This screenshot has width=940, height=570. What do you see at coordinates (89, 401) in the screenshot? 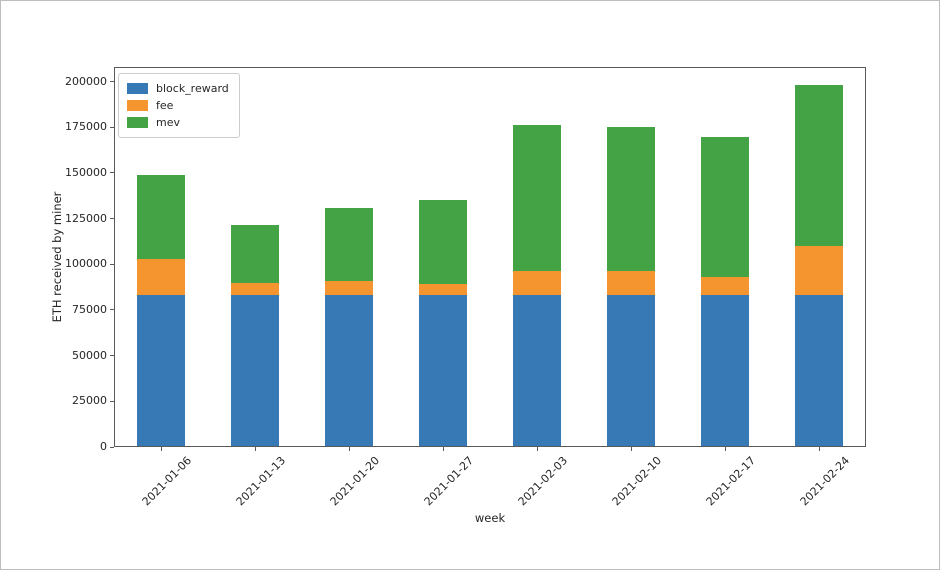
I see `y-tick-label: 25000` at bounding box center [89, 401].